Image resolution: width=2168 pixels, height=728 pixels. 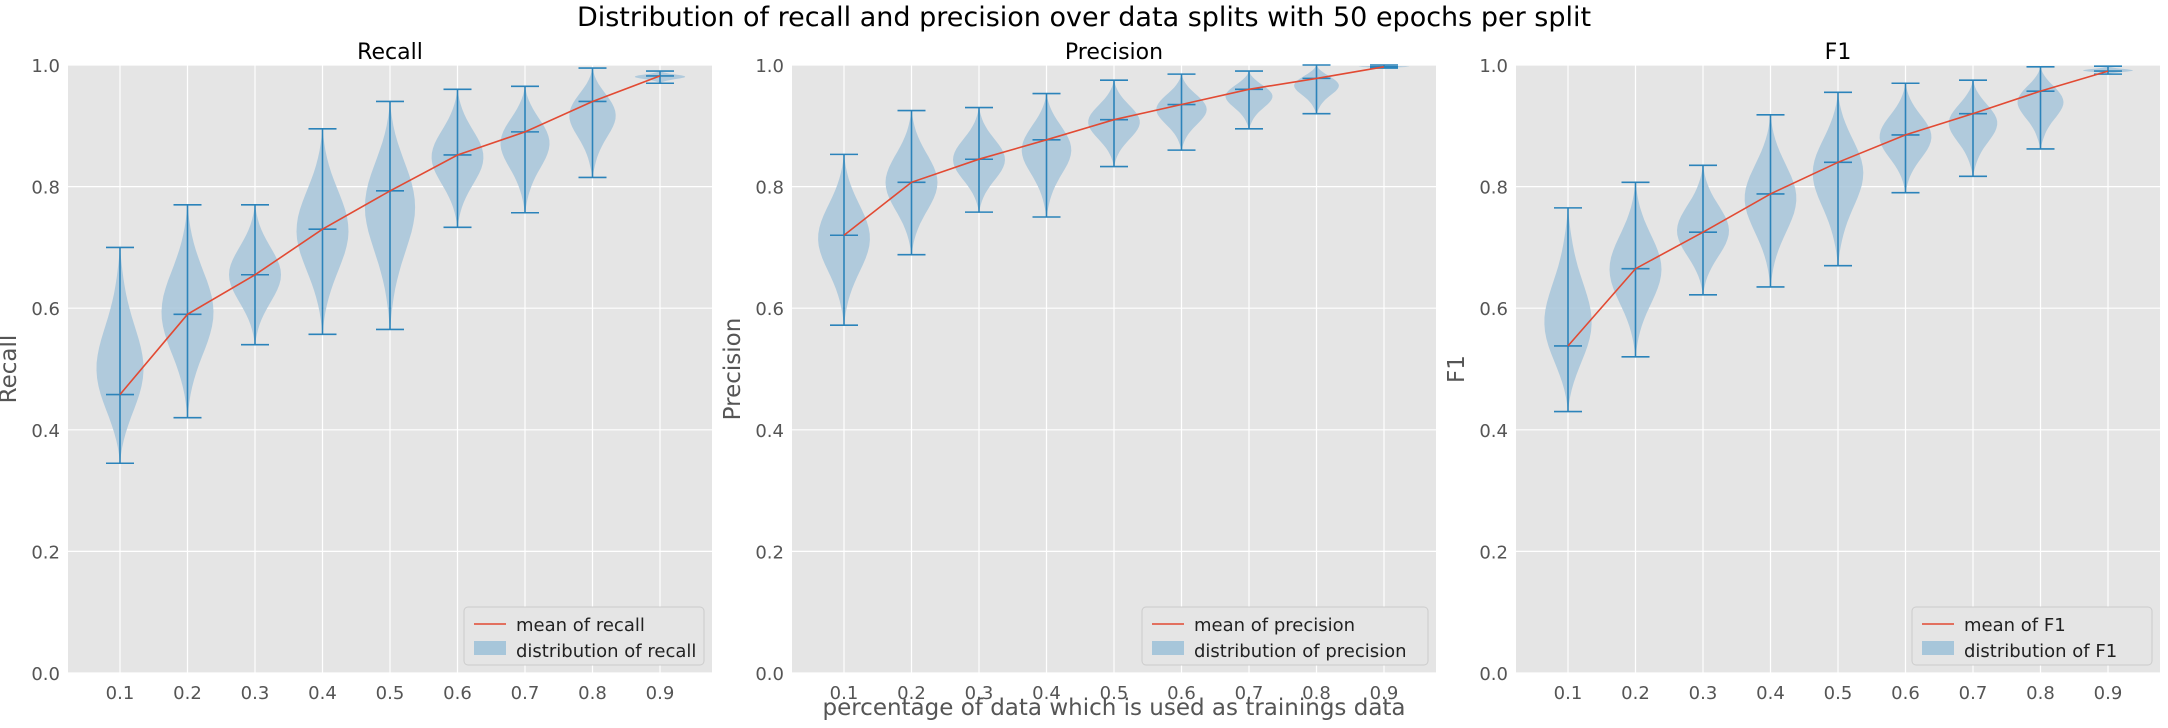 What do you see at coordinates (2015, 625) in the screenshot?
I see `legend-label: mean of F1` at bounding box center [2015, 625].